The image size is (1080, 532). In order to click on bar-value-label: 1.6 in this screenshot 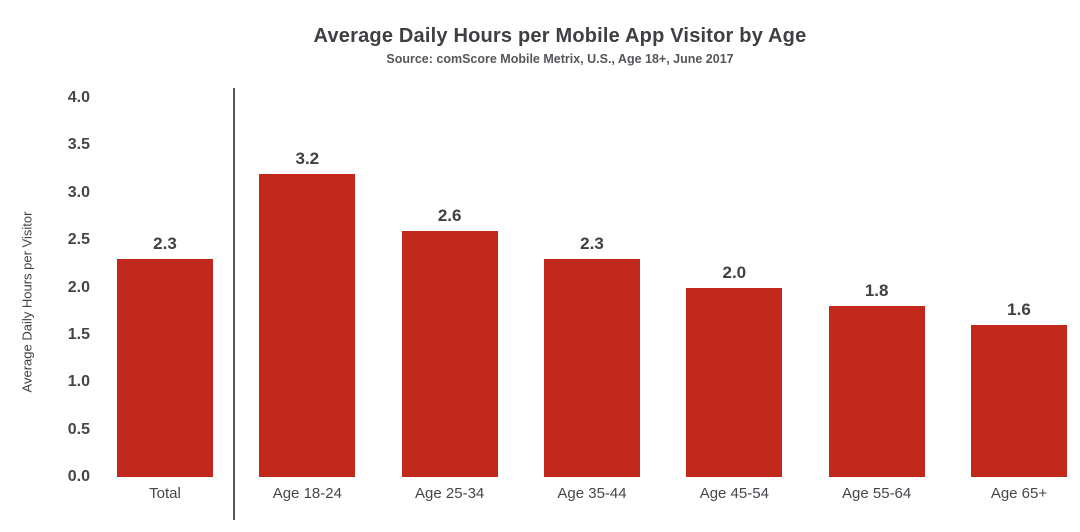, I will do `click(1019, 310)`.